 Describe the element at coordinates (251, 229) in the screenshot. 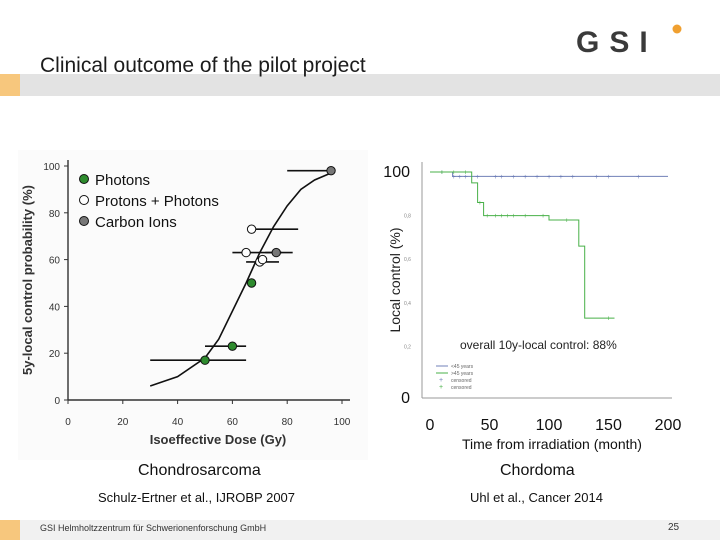

I see `data-point-s1-p0` at that location.